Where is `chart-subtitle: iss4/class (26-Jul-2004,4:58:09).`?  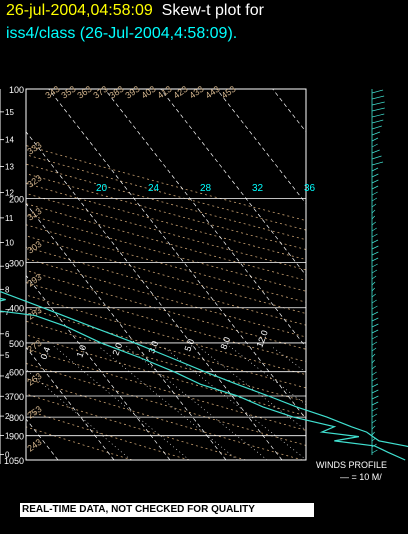
chart-subtitle: iss4/class (26-Jul-2004,4:58:09). is located at coordinates (122, 33).